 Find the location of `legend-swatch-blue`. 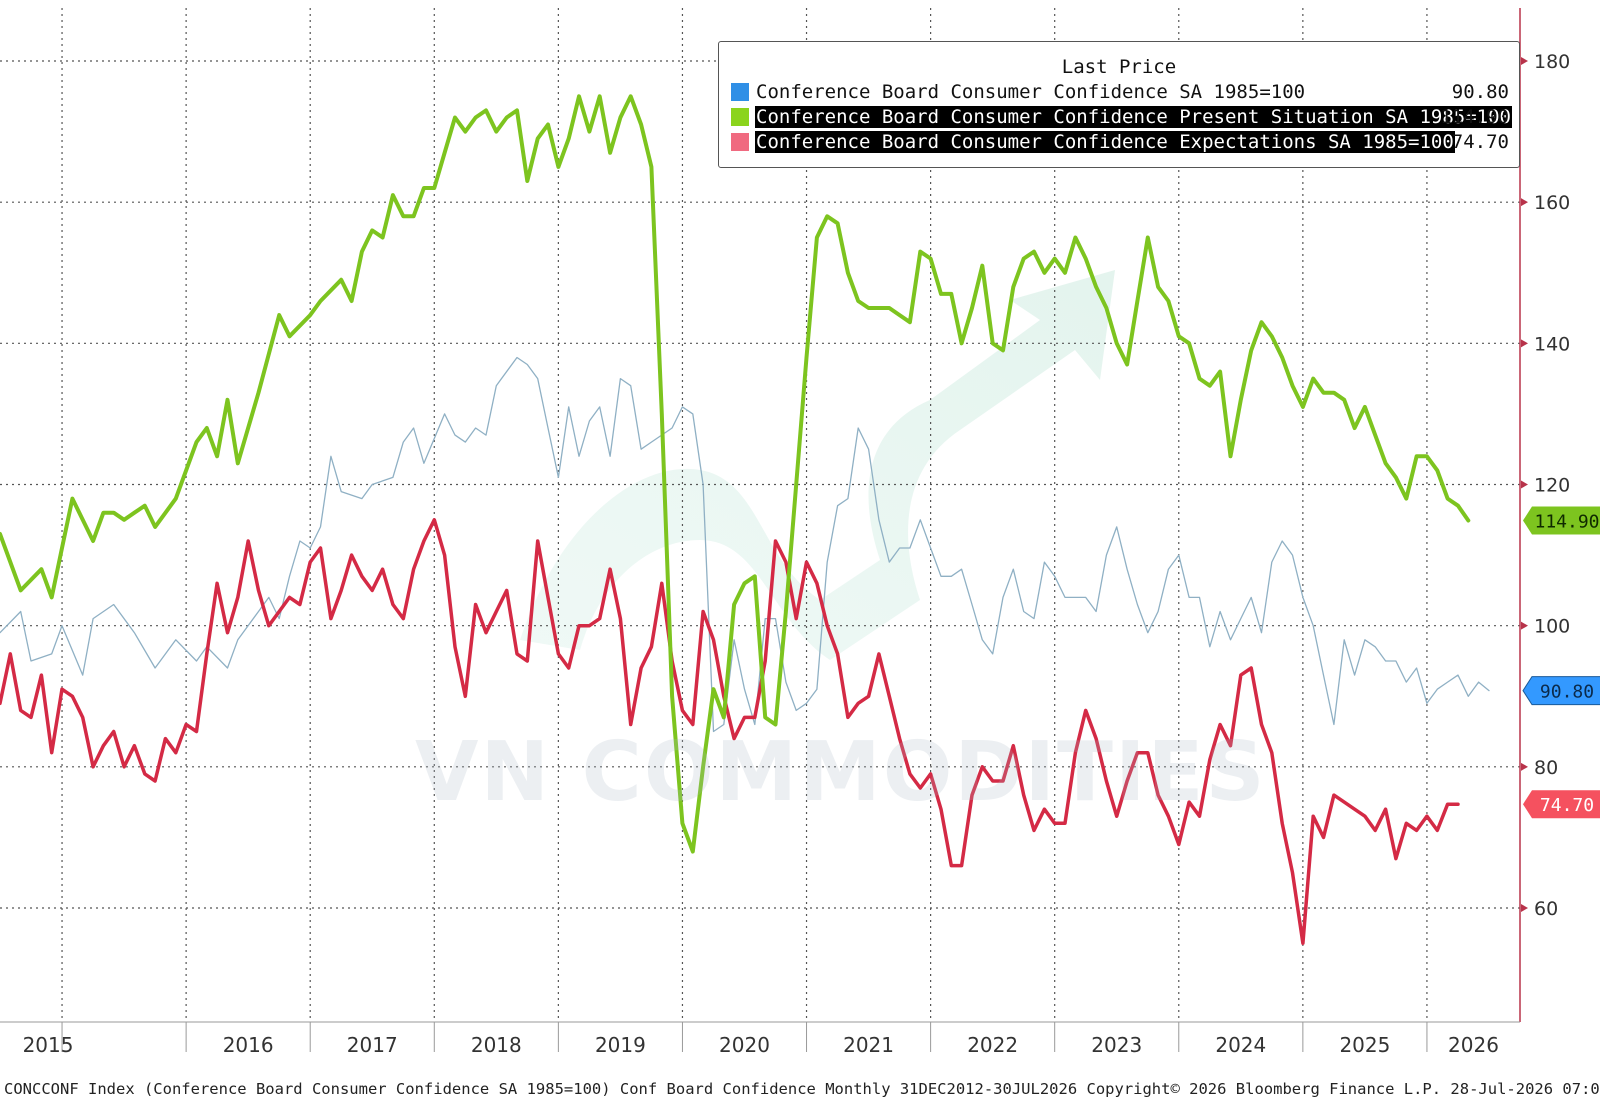

legend-swatch-blue is located at coordinates (740, 92).